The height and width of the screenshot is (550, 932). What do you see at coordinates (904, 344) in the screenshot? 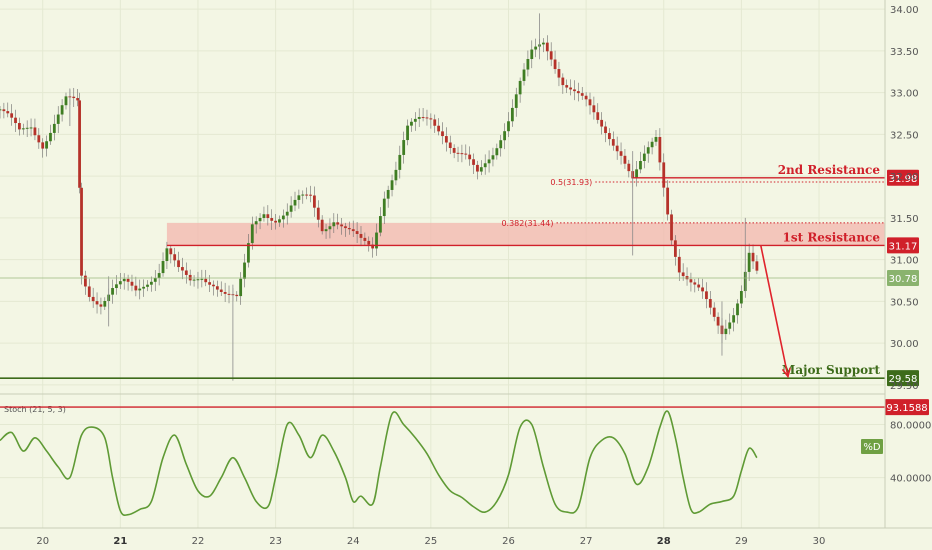
I see `price-tick-label: 30.00` at bounding box center [904, 344].